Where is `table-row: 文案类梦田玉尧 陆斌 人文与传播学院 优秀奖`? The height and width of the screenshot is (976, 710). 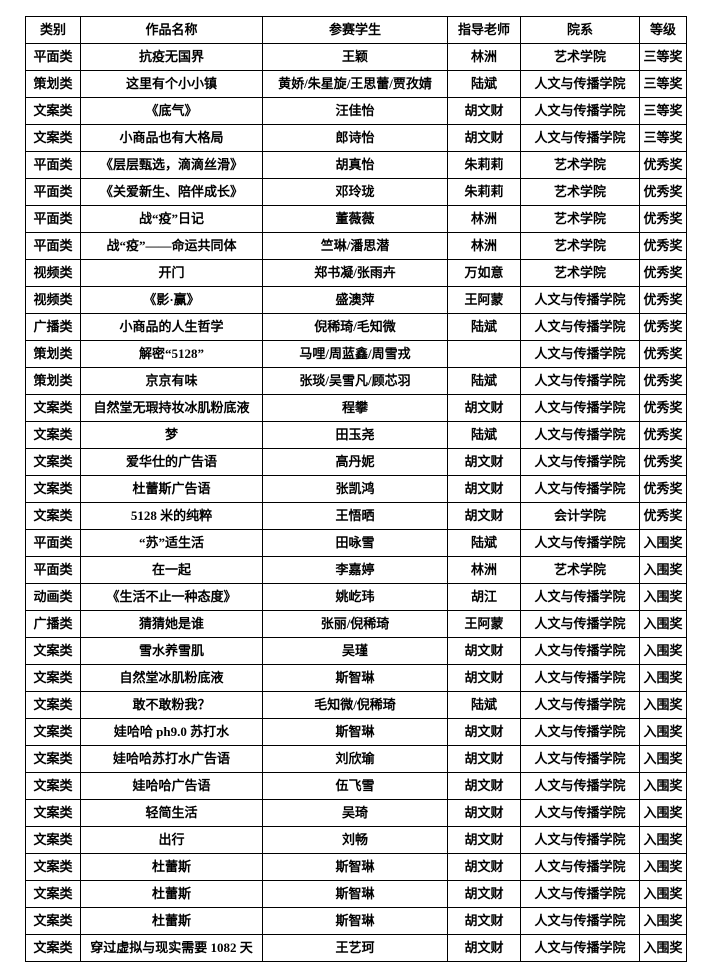
table-row: 文案类梦田玉尧 陆斌 人文与传播学院 优秀奖 is located at coordinates (356, 435).